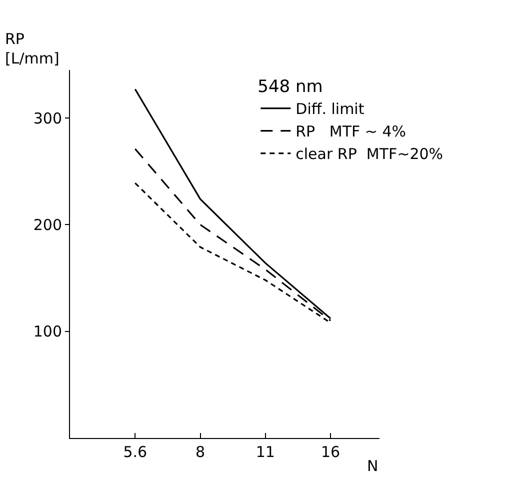 The width and height of the screenshot is (522, 488). Describe the element at coordinates (370, 154) in the screenshot. I see `legend-label: clear RP MTF~20%` at that location.